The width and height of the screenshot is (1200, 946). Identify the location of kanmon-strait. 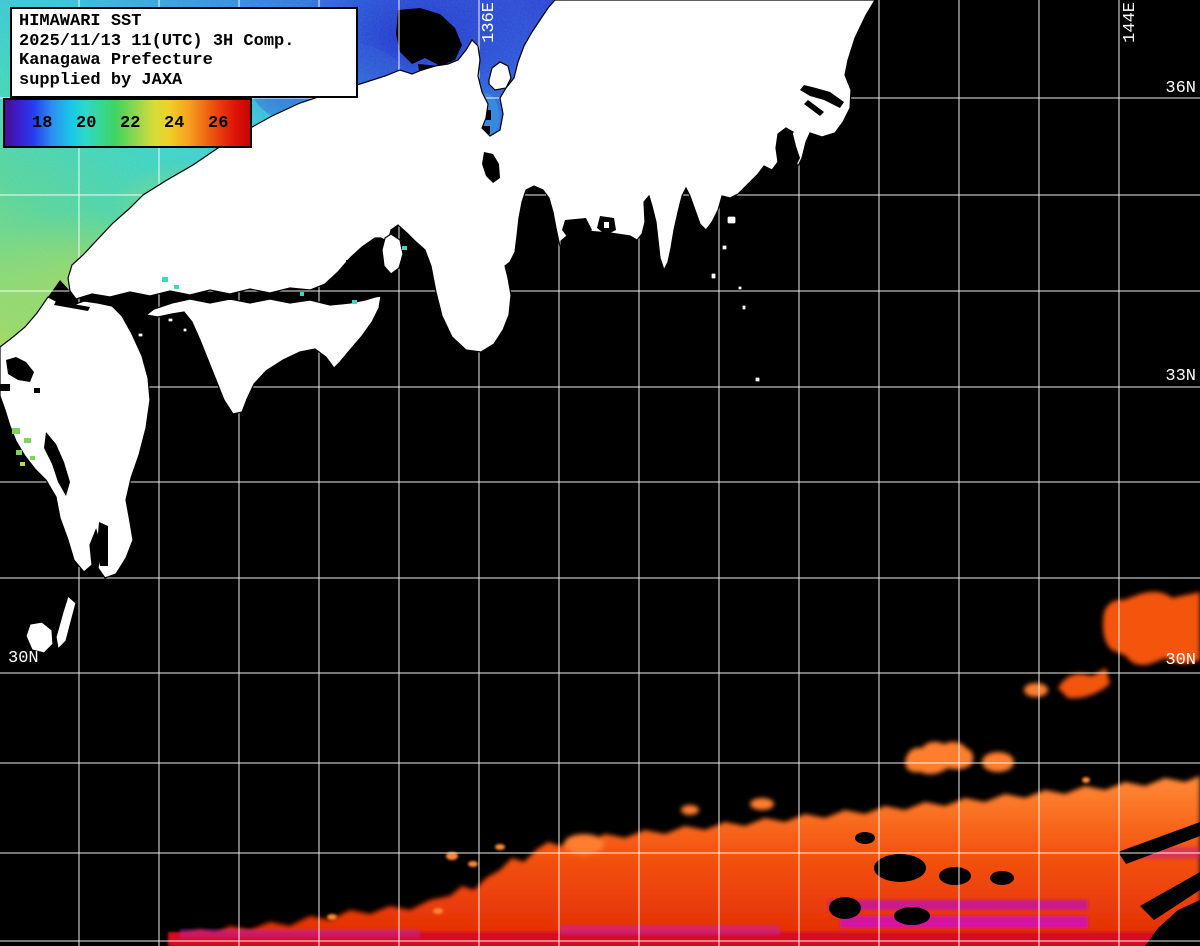
(72, 306).